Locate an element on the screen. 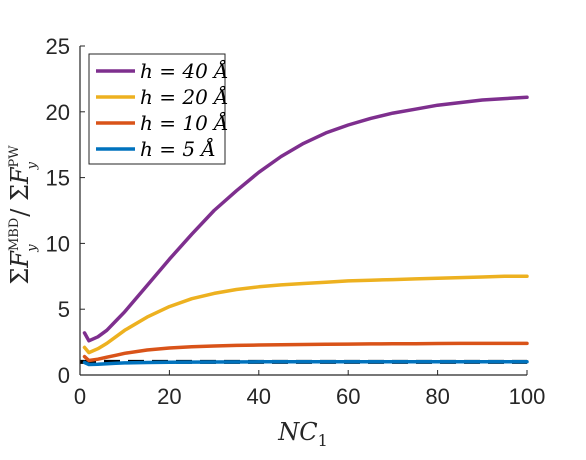  y-axis-label: ΣFMBD y / ΣFPW y is located at coordinates (23, 215).